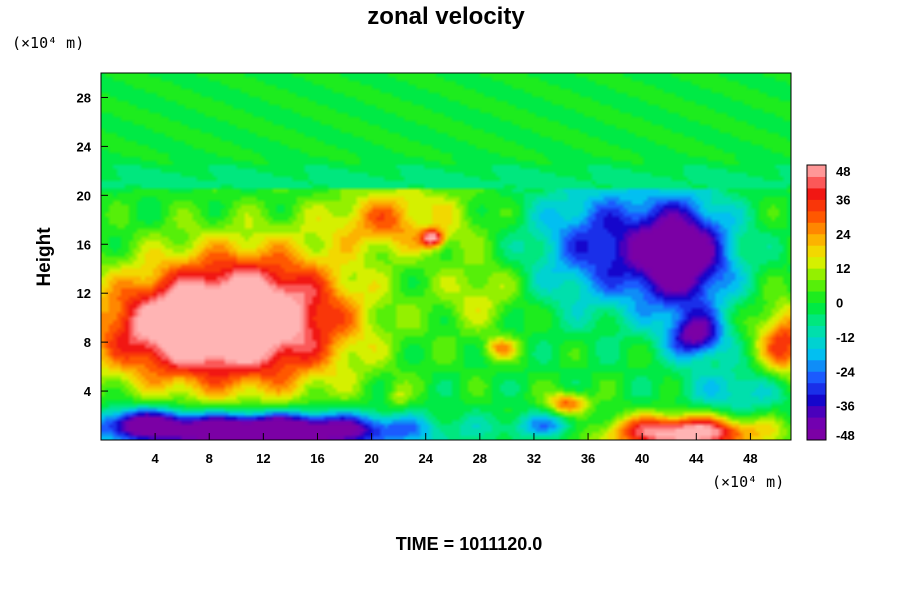 The height and width of the screenshot is (600, 900). I want to click on colorbar-tick-label: 48, so click(843, 171).